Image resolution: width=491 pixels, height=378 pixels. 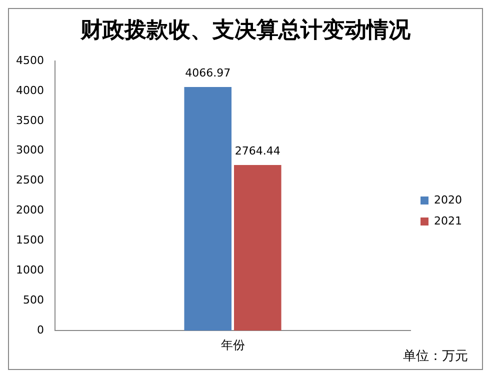 I want to click on x-tick-label: 年份, so click(x=232, y=345).